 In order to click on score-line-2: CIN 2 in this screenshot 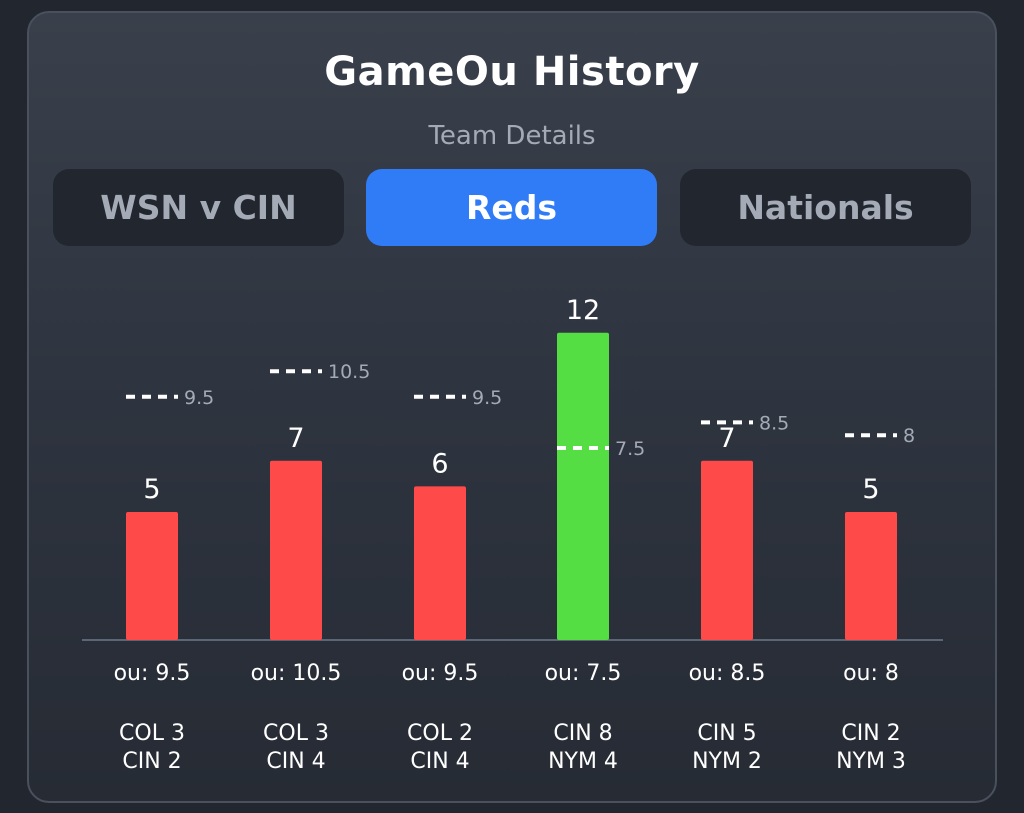, I will do `click(151, 761)`.